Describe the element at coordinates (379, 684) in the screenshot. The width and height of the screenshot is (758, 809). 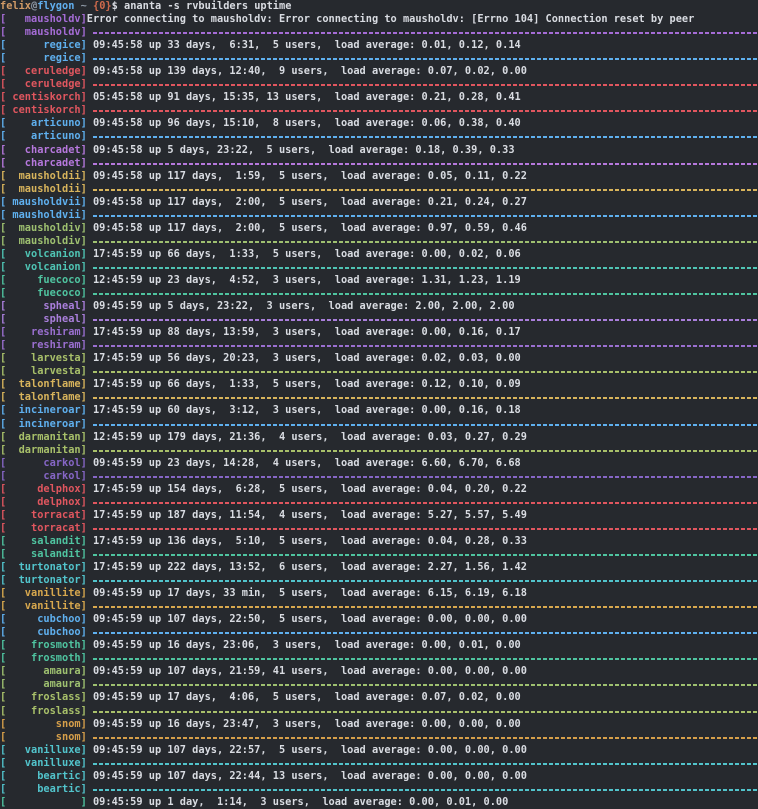
I see `host-separator-row: [ amaura]` at that location.